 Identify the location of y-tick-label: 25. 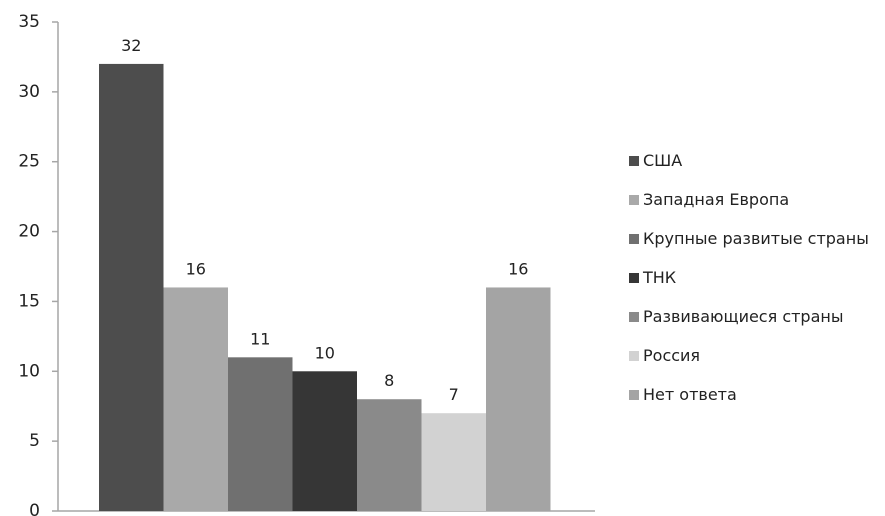
(29, 162).